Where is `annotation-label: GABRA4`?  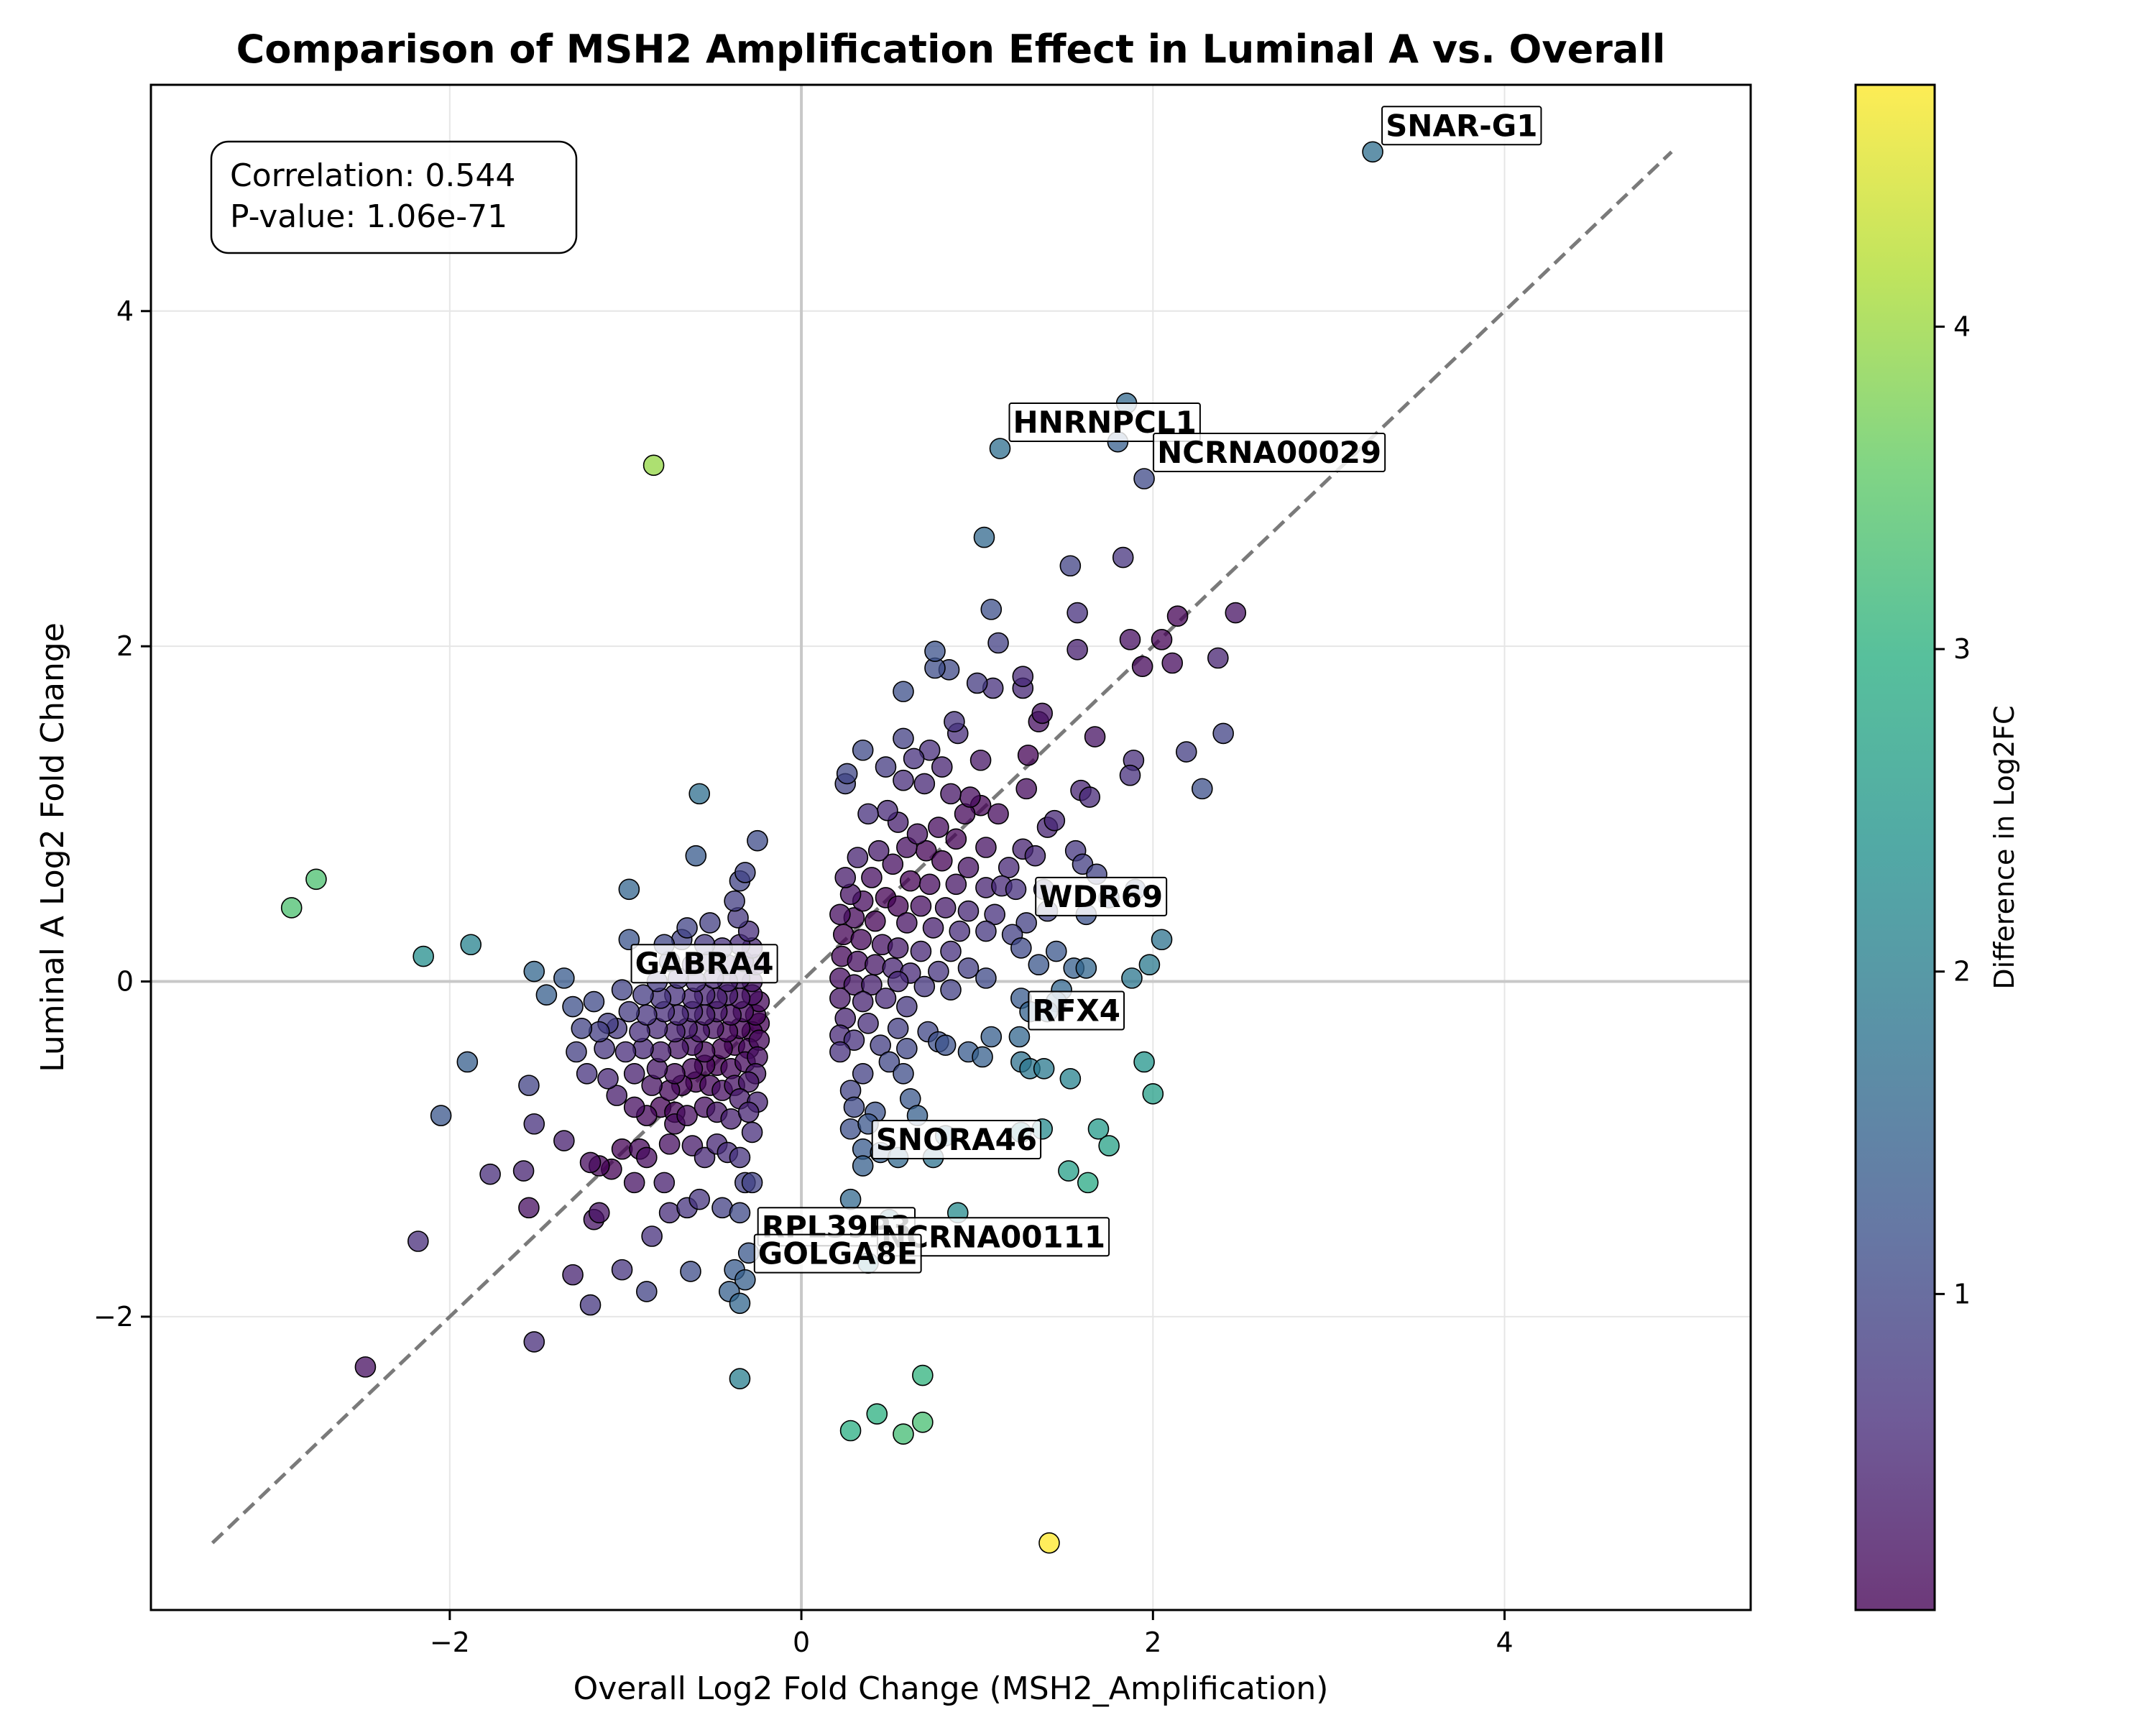 annotation-label: GABRA4 is located at coordinates (704, 963).